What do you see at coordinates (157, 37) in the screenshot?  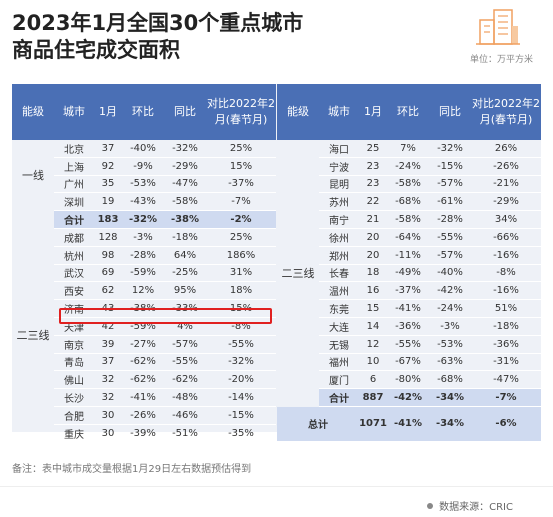 I see `page-title: 2023年1月全国30个重点城市 商品住宅成交面积` at bounding box center [157, 37].